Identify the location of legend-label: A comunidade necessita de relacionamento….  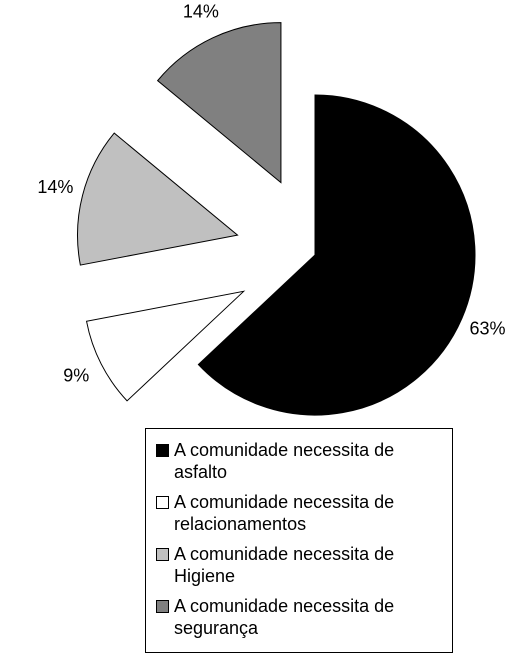
(284, 513).